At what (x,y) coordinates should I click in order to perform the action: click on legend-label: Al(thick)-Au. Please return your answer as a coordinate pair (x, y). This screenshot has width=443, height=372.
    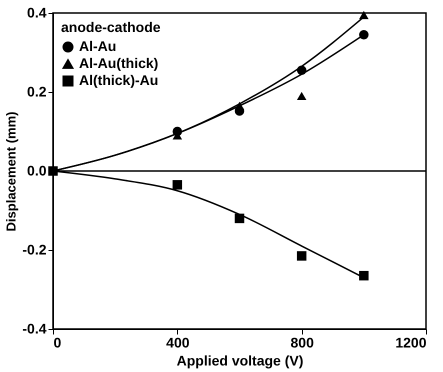
    Looking at the image, I should click on (118, 80).